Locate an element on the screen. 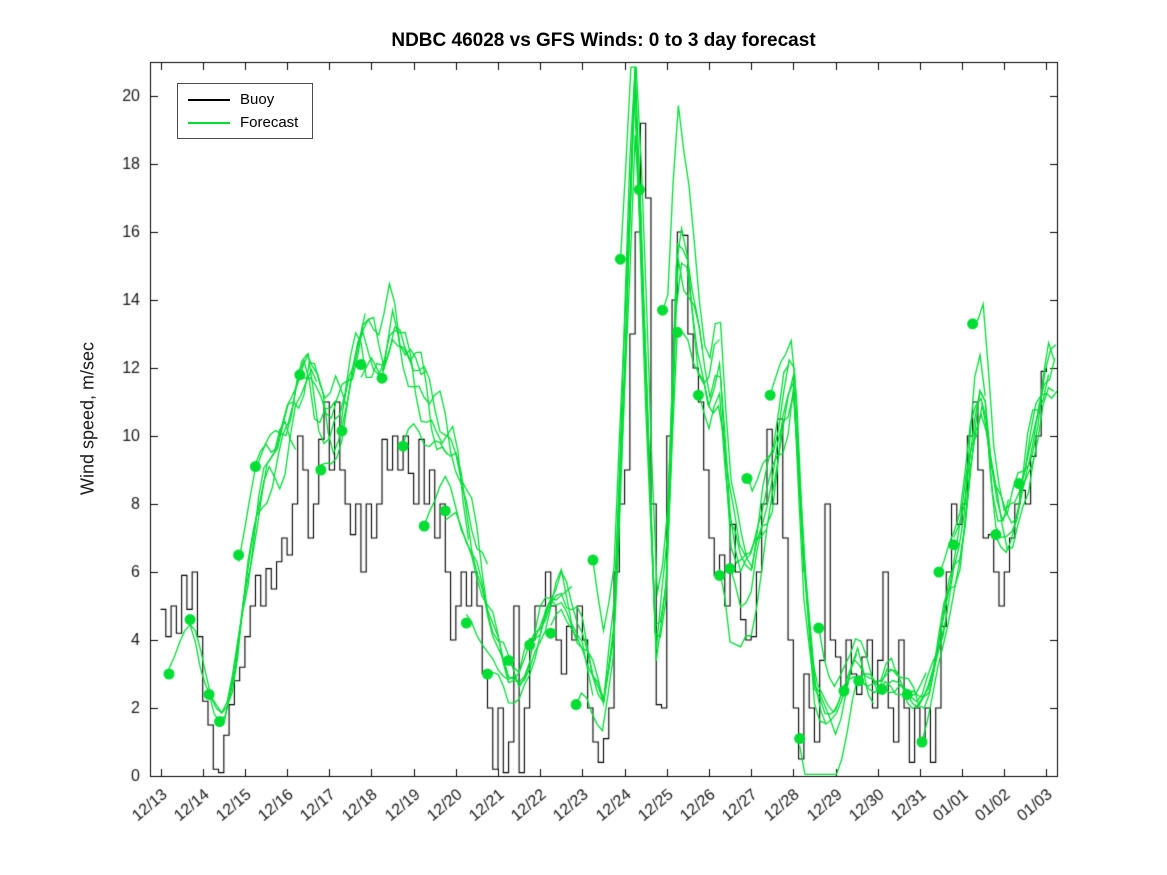 The image size is (1167, 875). forecast-line-swatch is located at coordinates (209, 122).